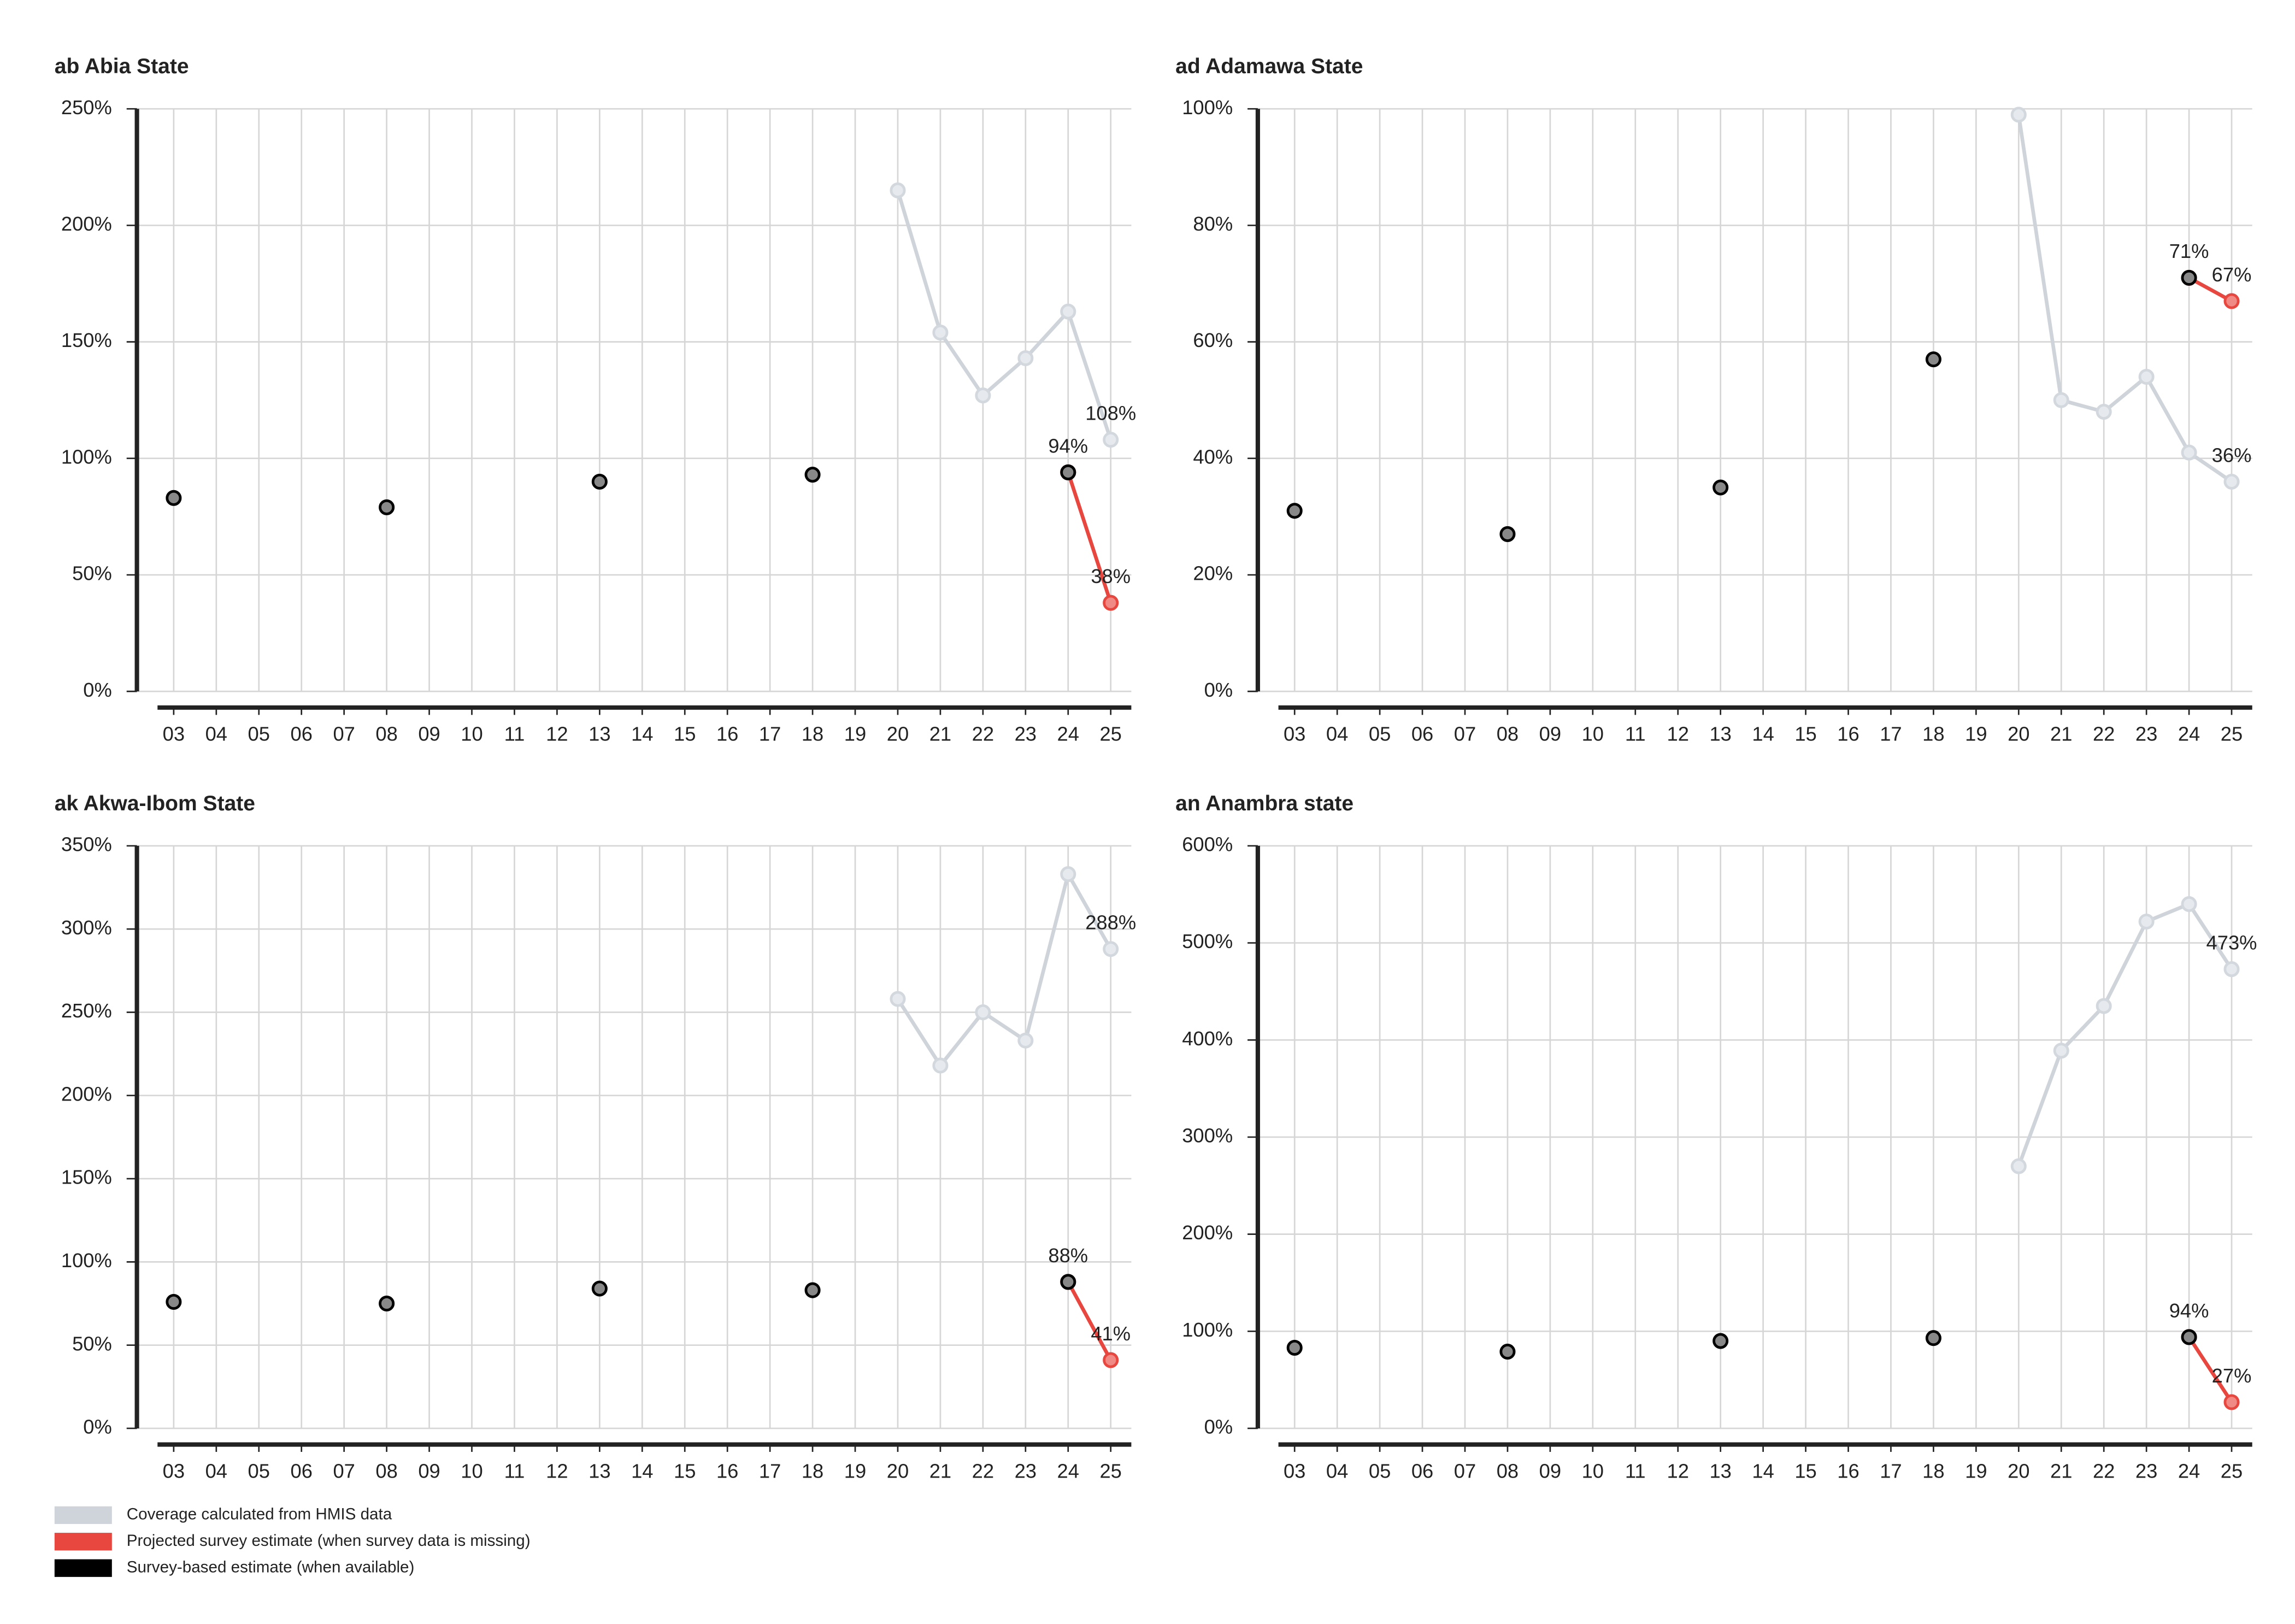 The width and height of the screenshot is (2295, 1624). Describe the element at coordinates (2232, 274) in the screenshot. I see `data-label: 67%` at that location.